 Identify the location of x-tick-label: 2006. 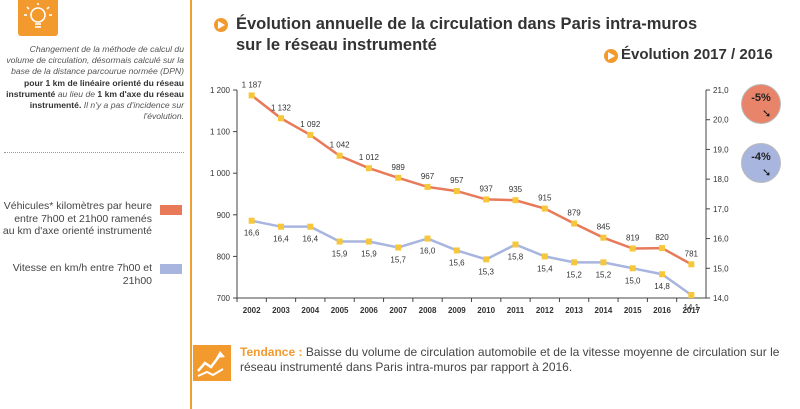
(369, 310).